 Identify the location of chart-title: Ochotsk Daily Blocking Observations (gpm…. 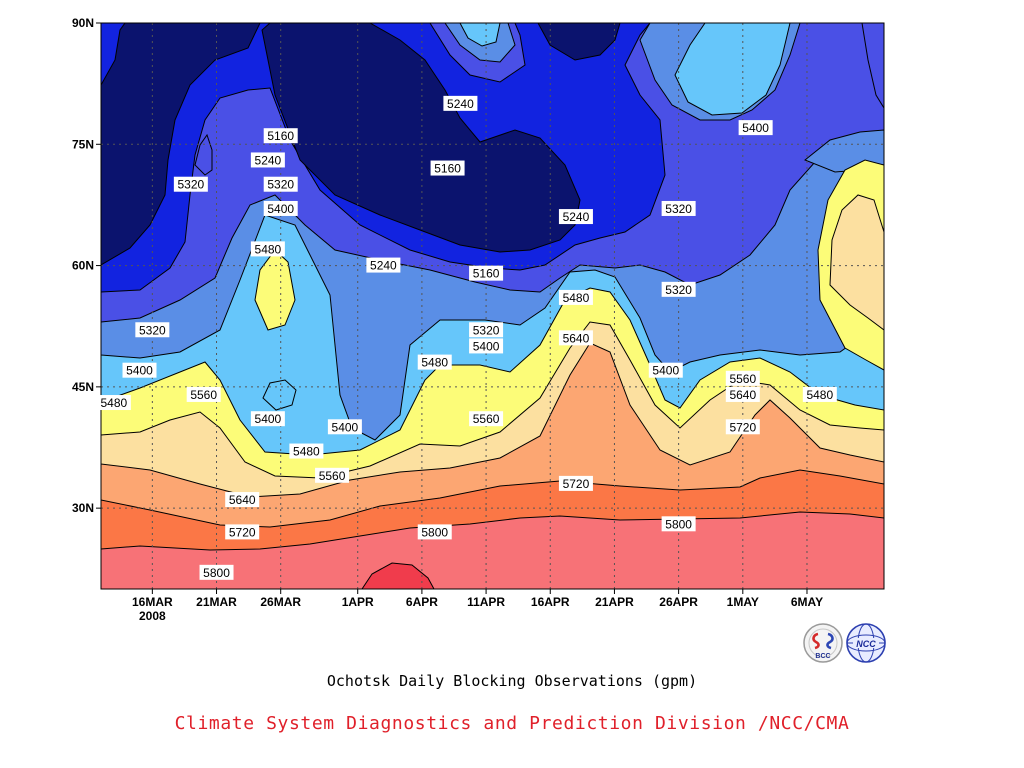
(512, 681).